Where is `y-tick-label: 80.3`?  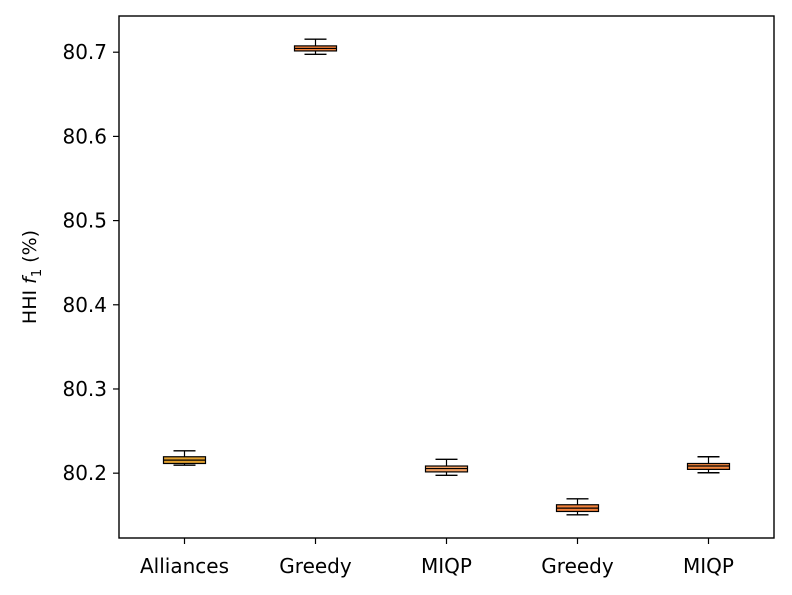 y-tick-label: 80.3 is located at coordinates (84, 389).